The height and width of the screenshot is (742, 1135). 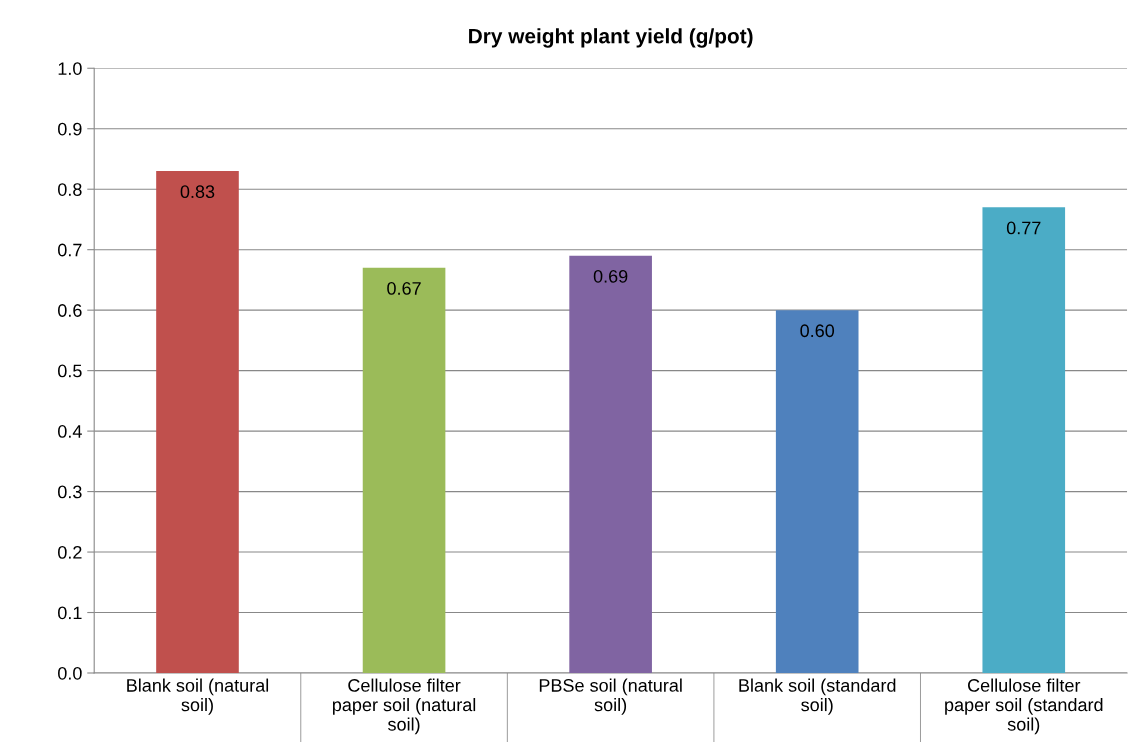 I want to click on x-tick-label: Blank soil (natural soil), so click(x=198, y=696).